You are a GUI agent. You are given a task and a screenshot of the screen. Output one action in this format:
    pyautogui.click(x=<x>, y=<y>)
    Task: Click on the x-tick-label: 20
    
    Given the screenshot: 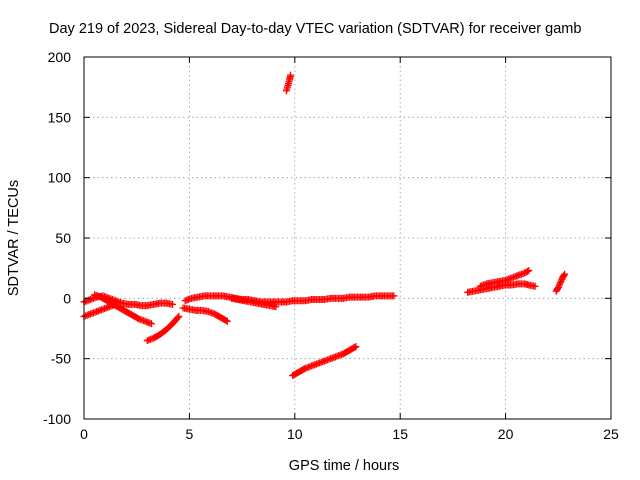 What is the action you would take?
    pyautogui.click(x=506, y=434)
    